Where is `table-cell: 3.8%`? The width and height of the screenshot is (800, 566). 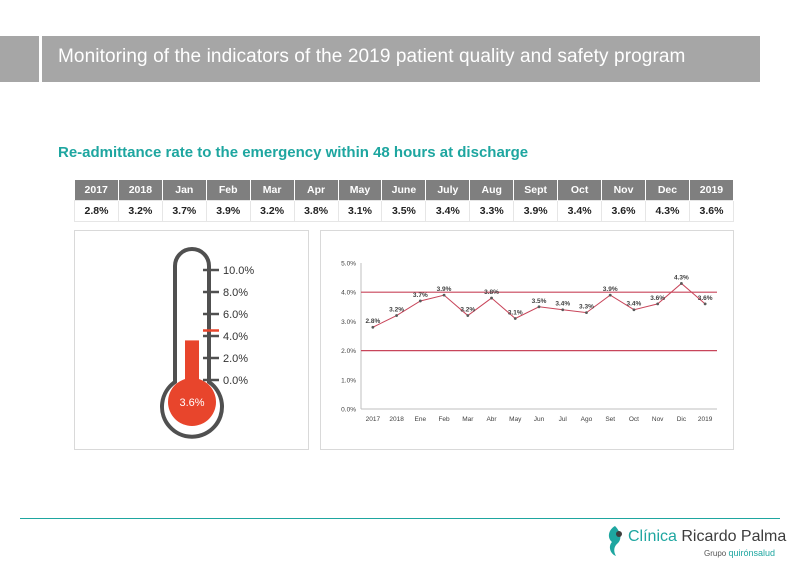 table-cell: 3.8% is located at coordinates (316, 210).